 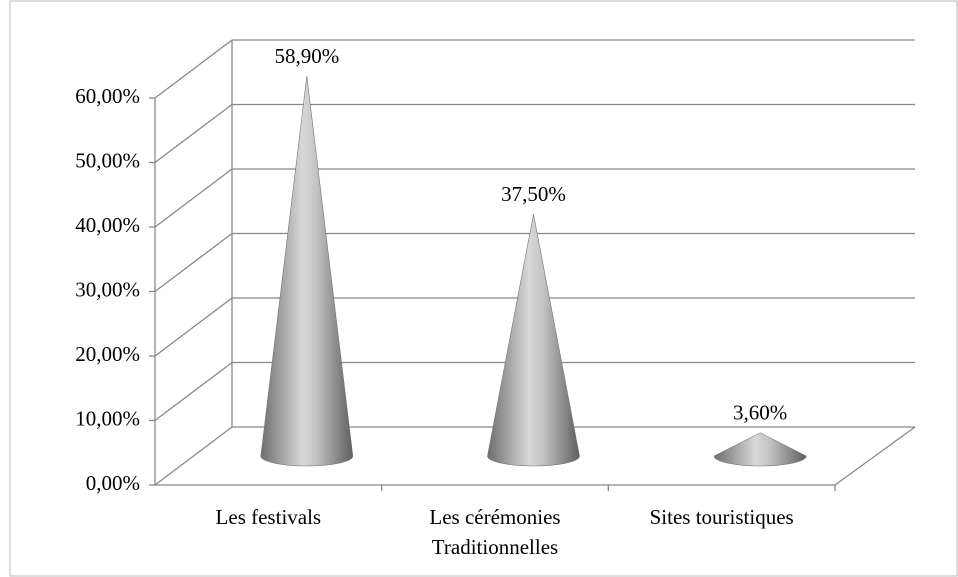 I want to click on data-label: 58,90%, so click(x=306, y=56).